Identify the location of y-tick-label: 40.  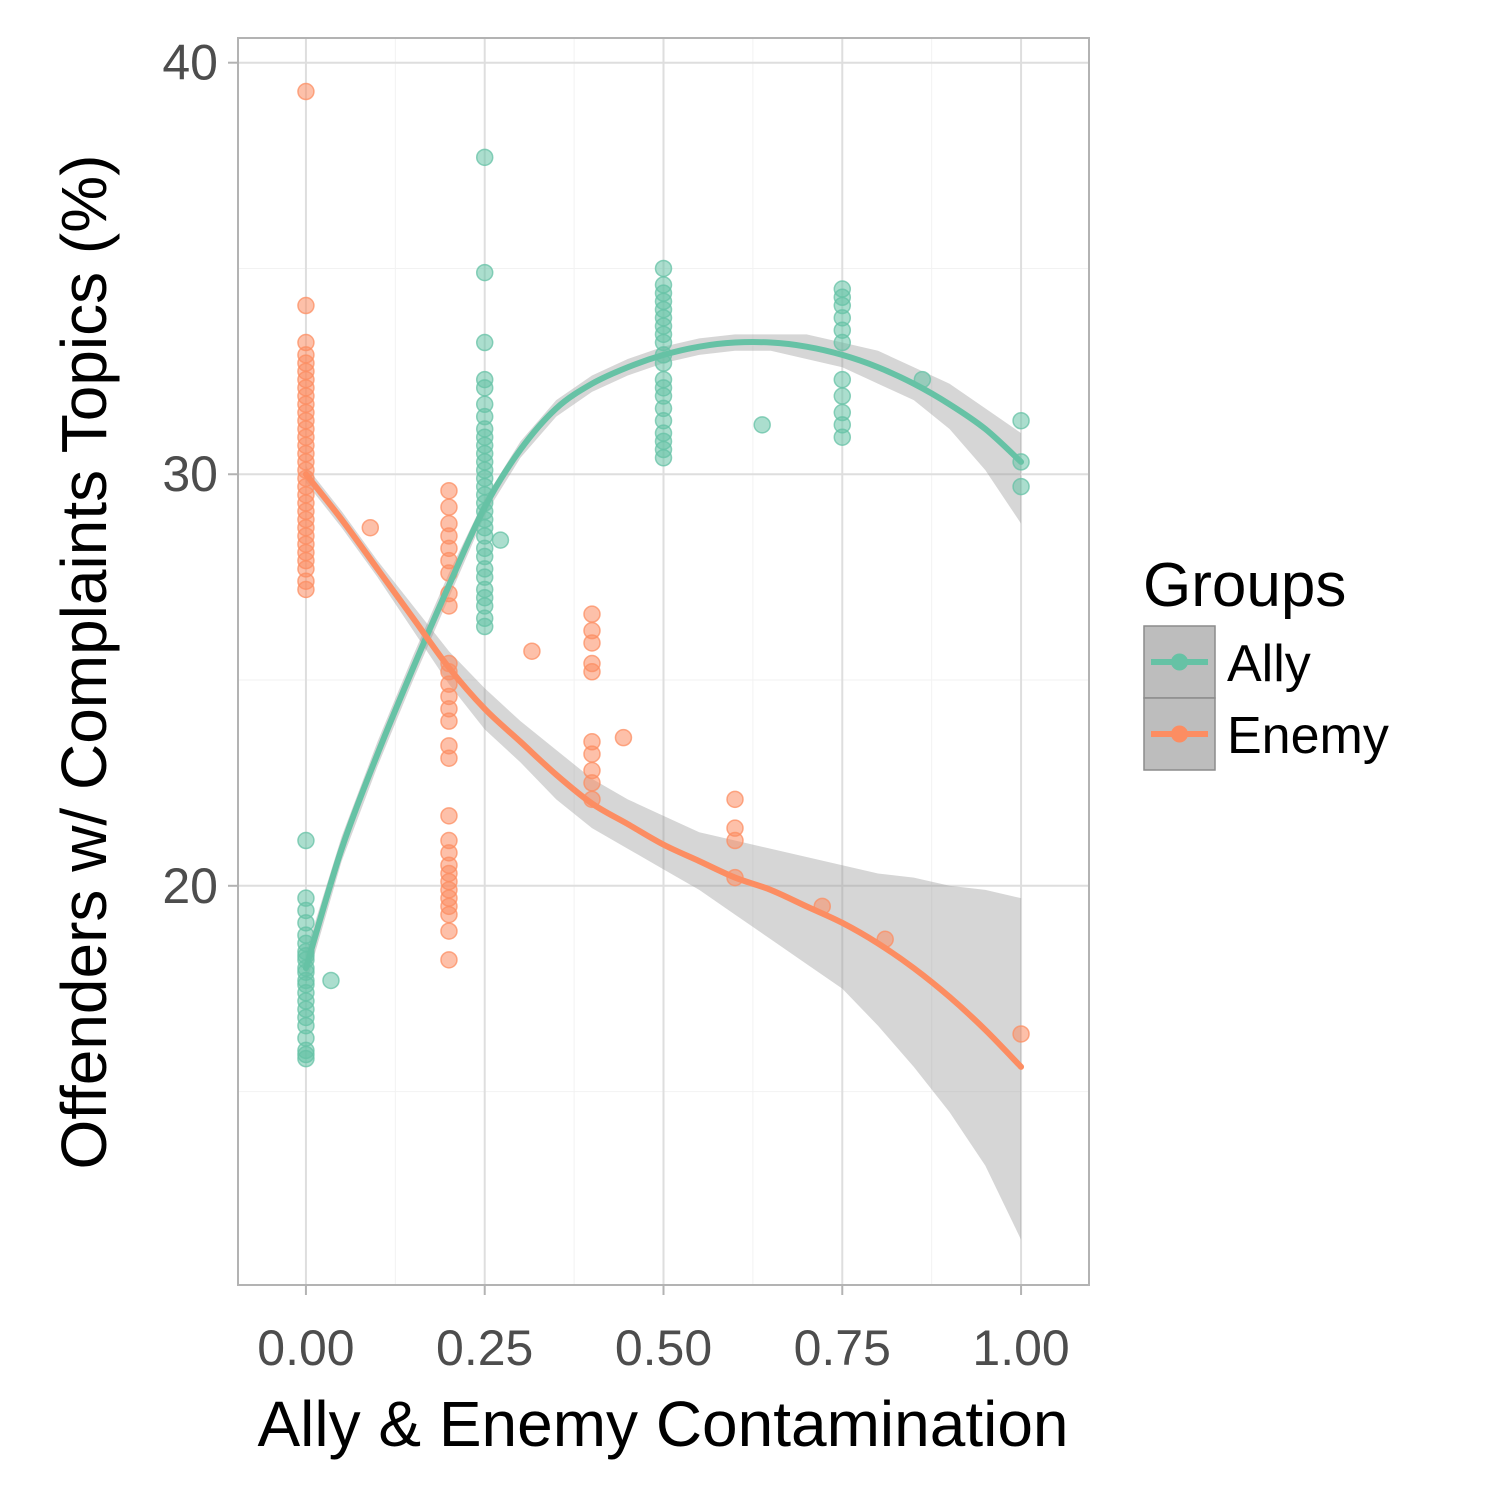
(190, 63).